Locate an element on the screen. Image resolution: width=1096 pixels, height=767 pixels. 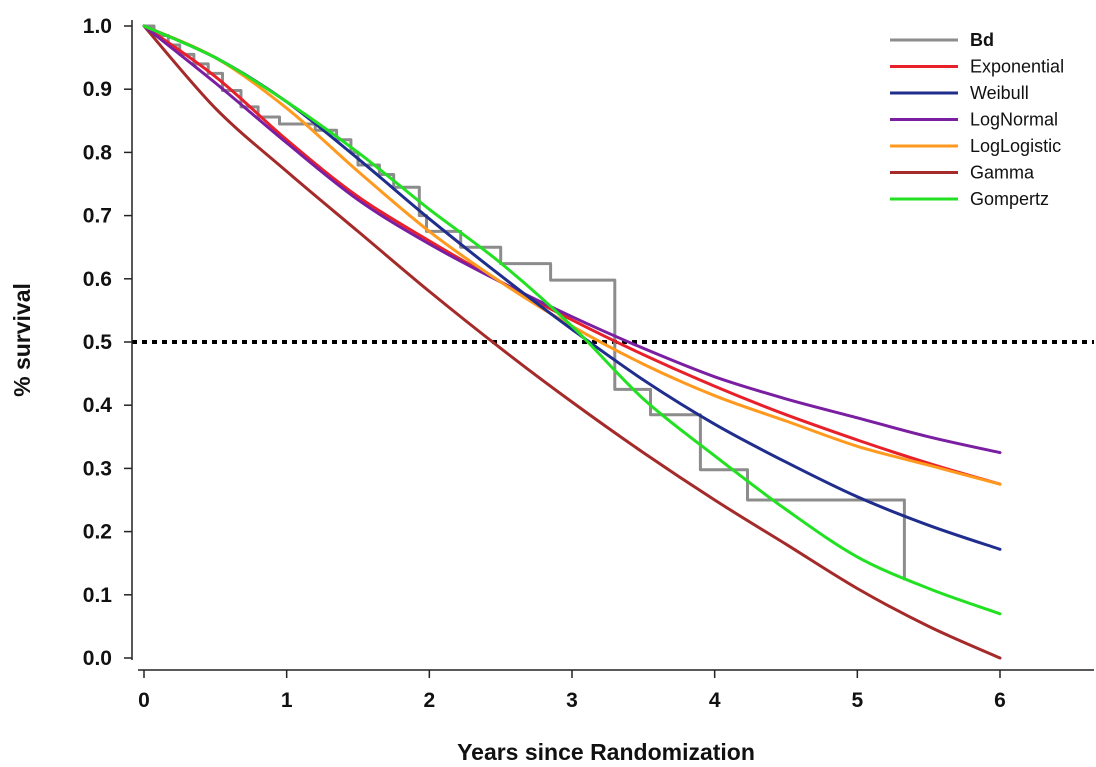
x-tick-label: 1 is located at coordinates (287, 700).